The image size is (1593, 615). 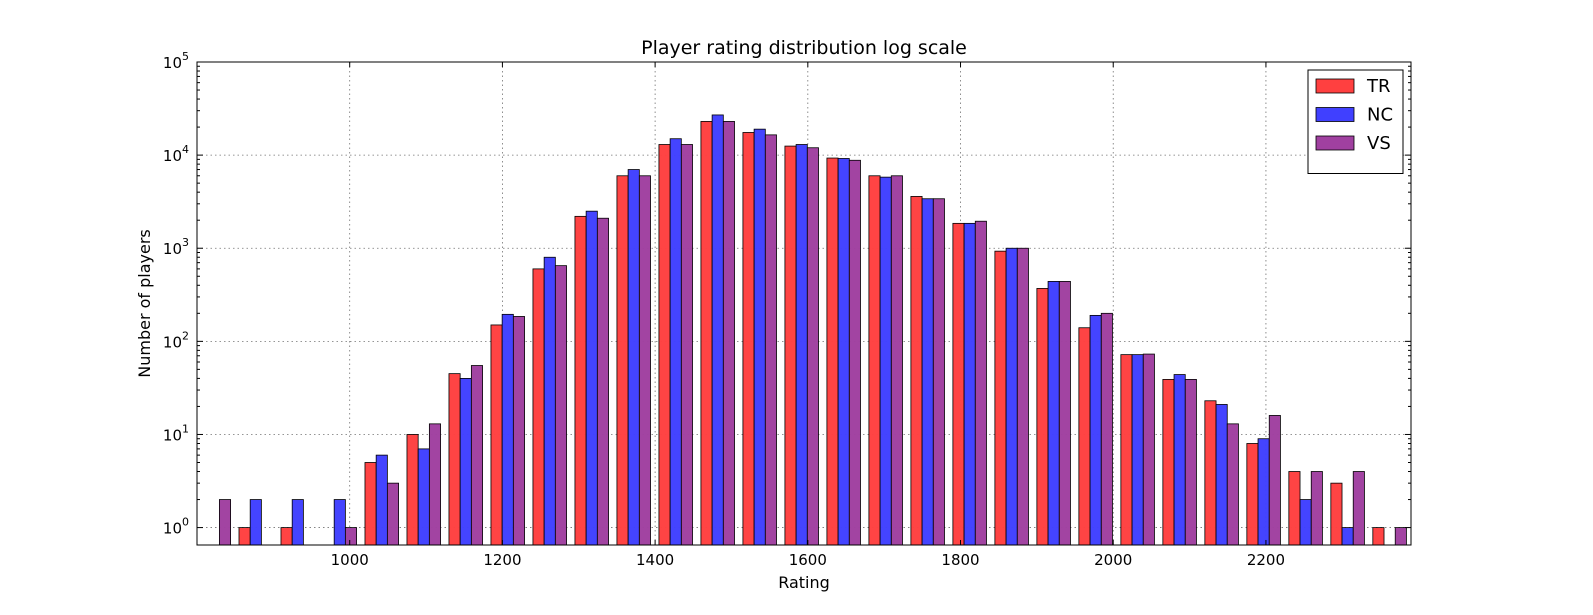 What do you see at coordinates (176, 61) in the screenshot?
I see `y-tick-label: 10⁵` at bounding box center [176, 61].